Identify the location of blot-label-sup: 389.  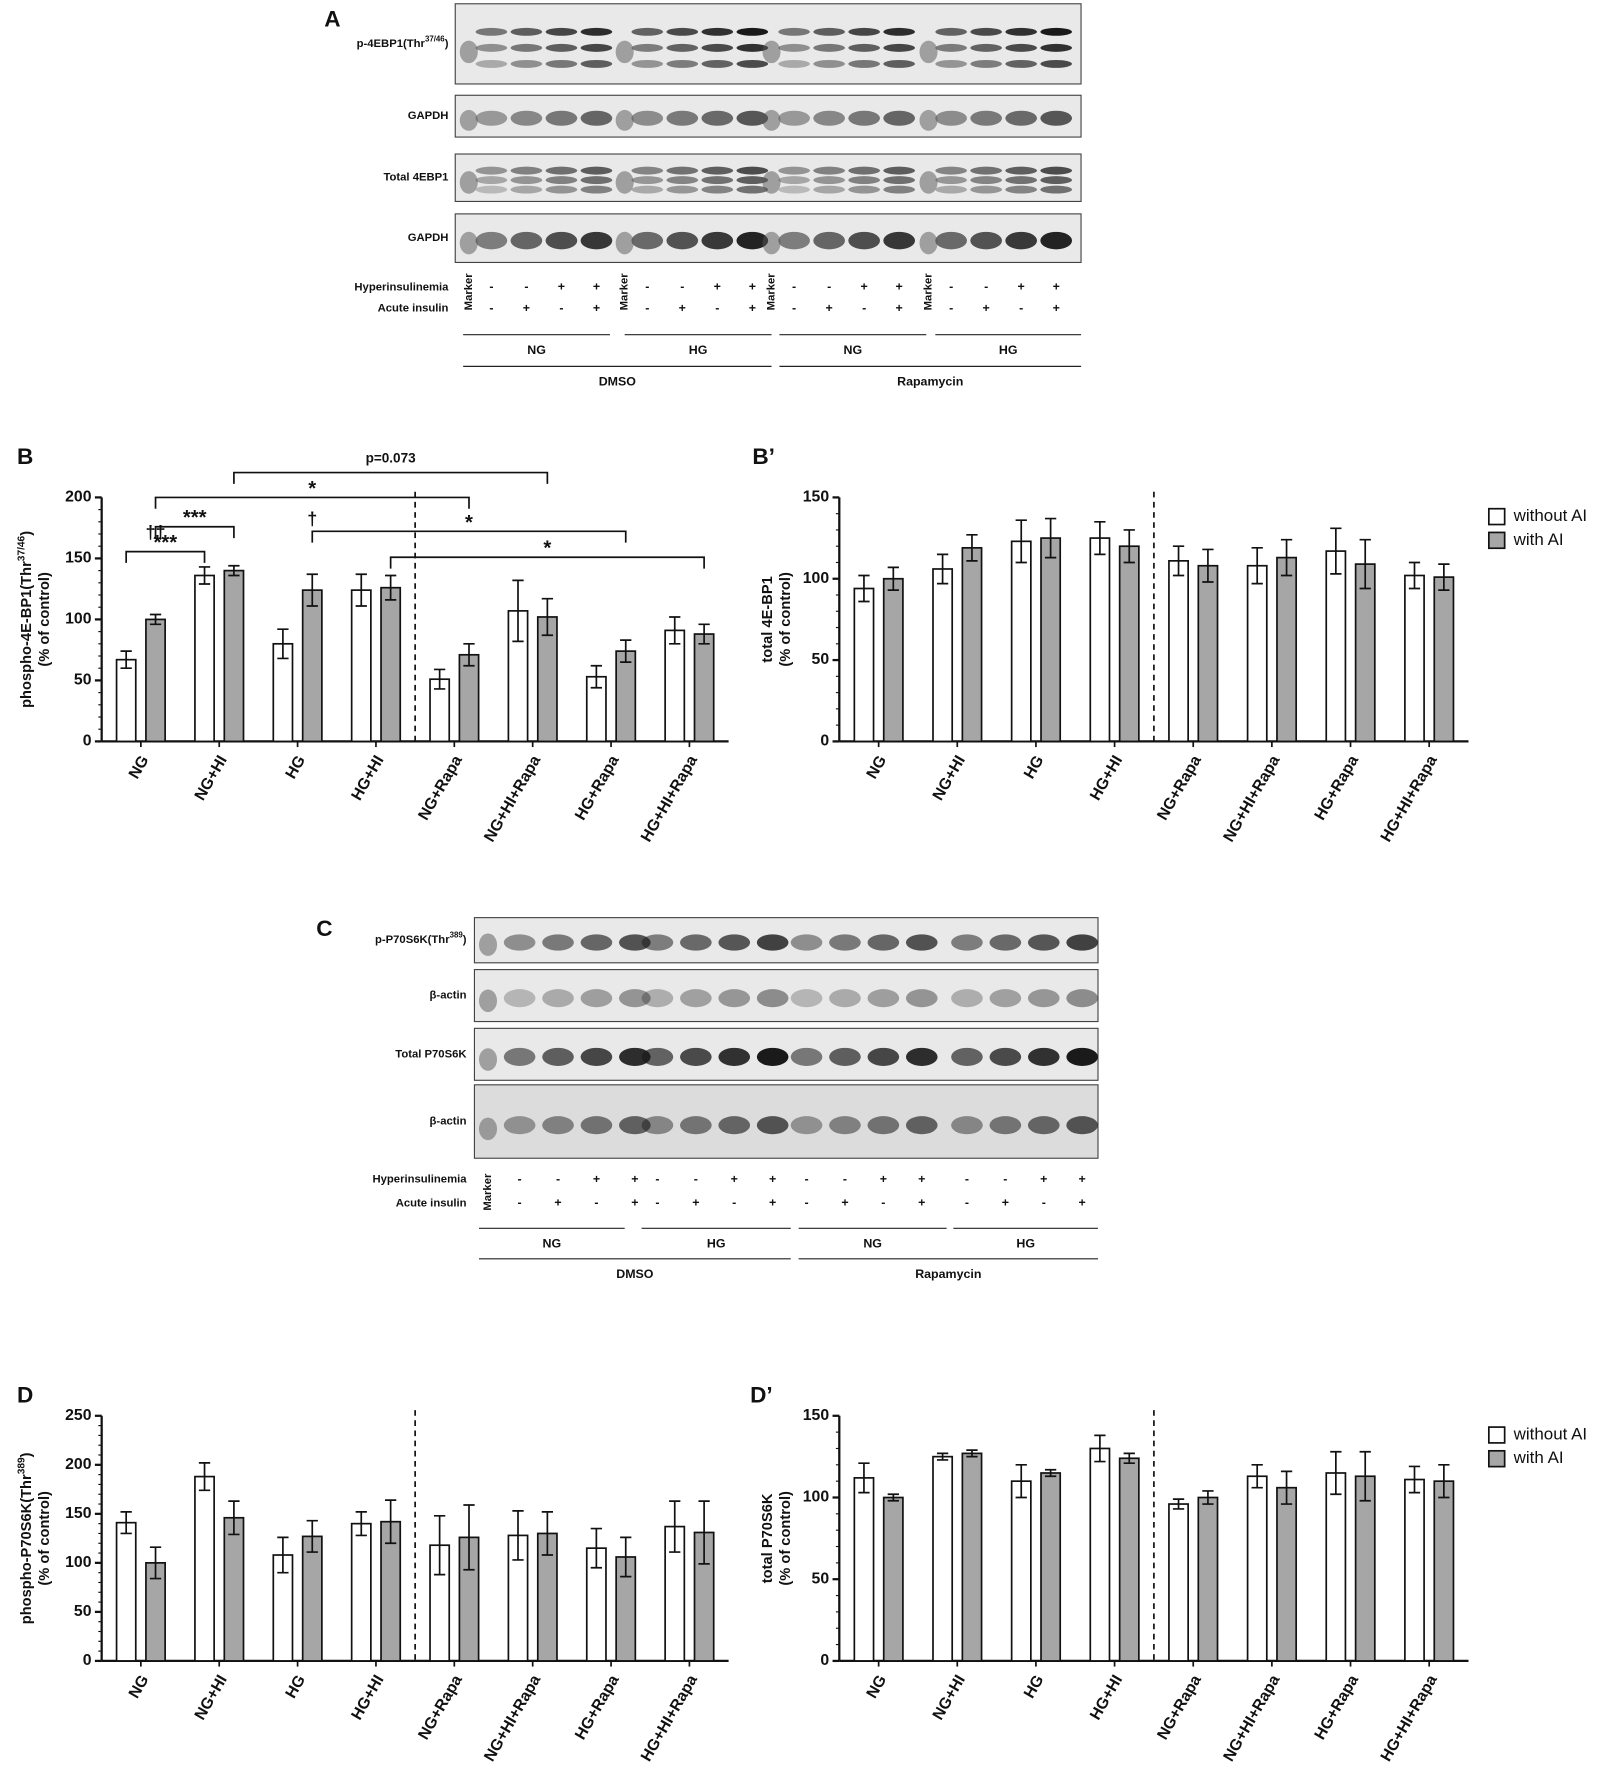
(457, 935).